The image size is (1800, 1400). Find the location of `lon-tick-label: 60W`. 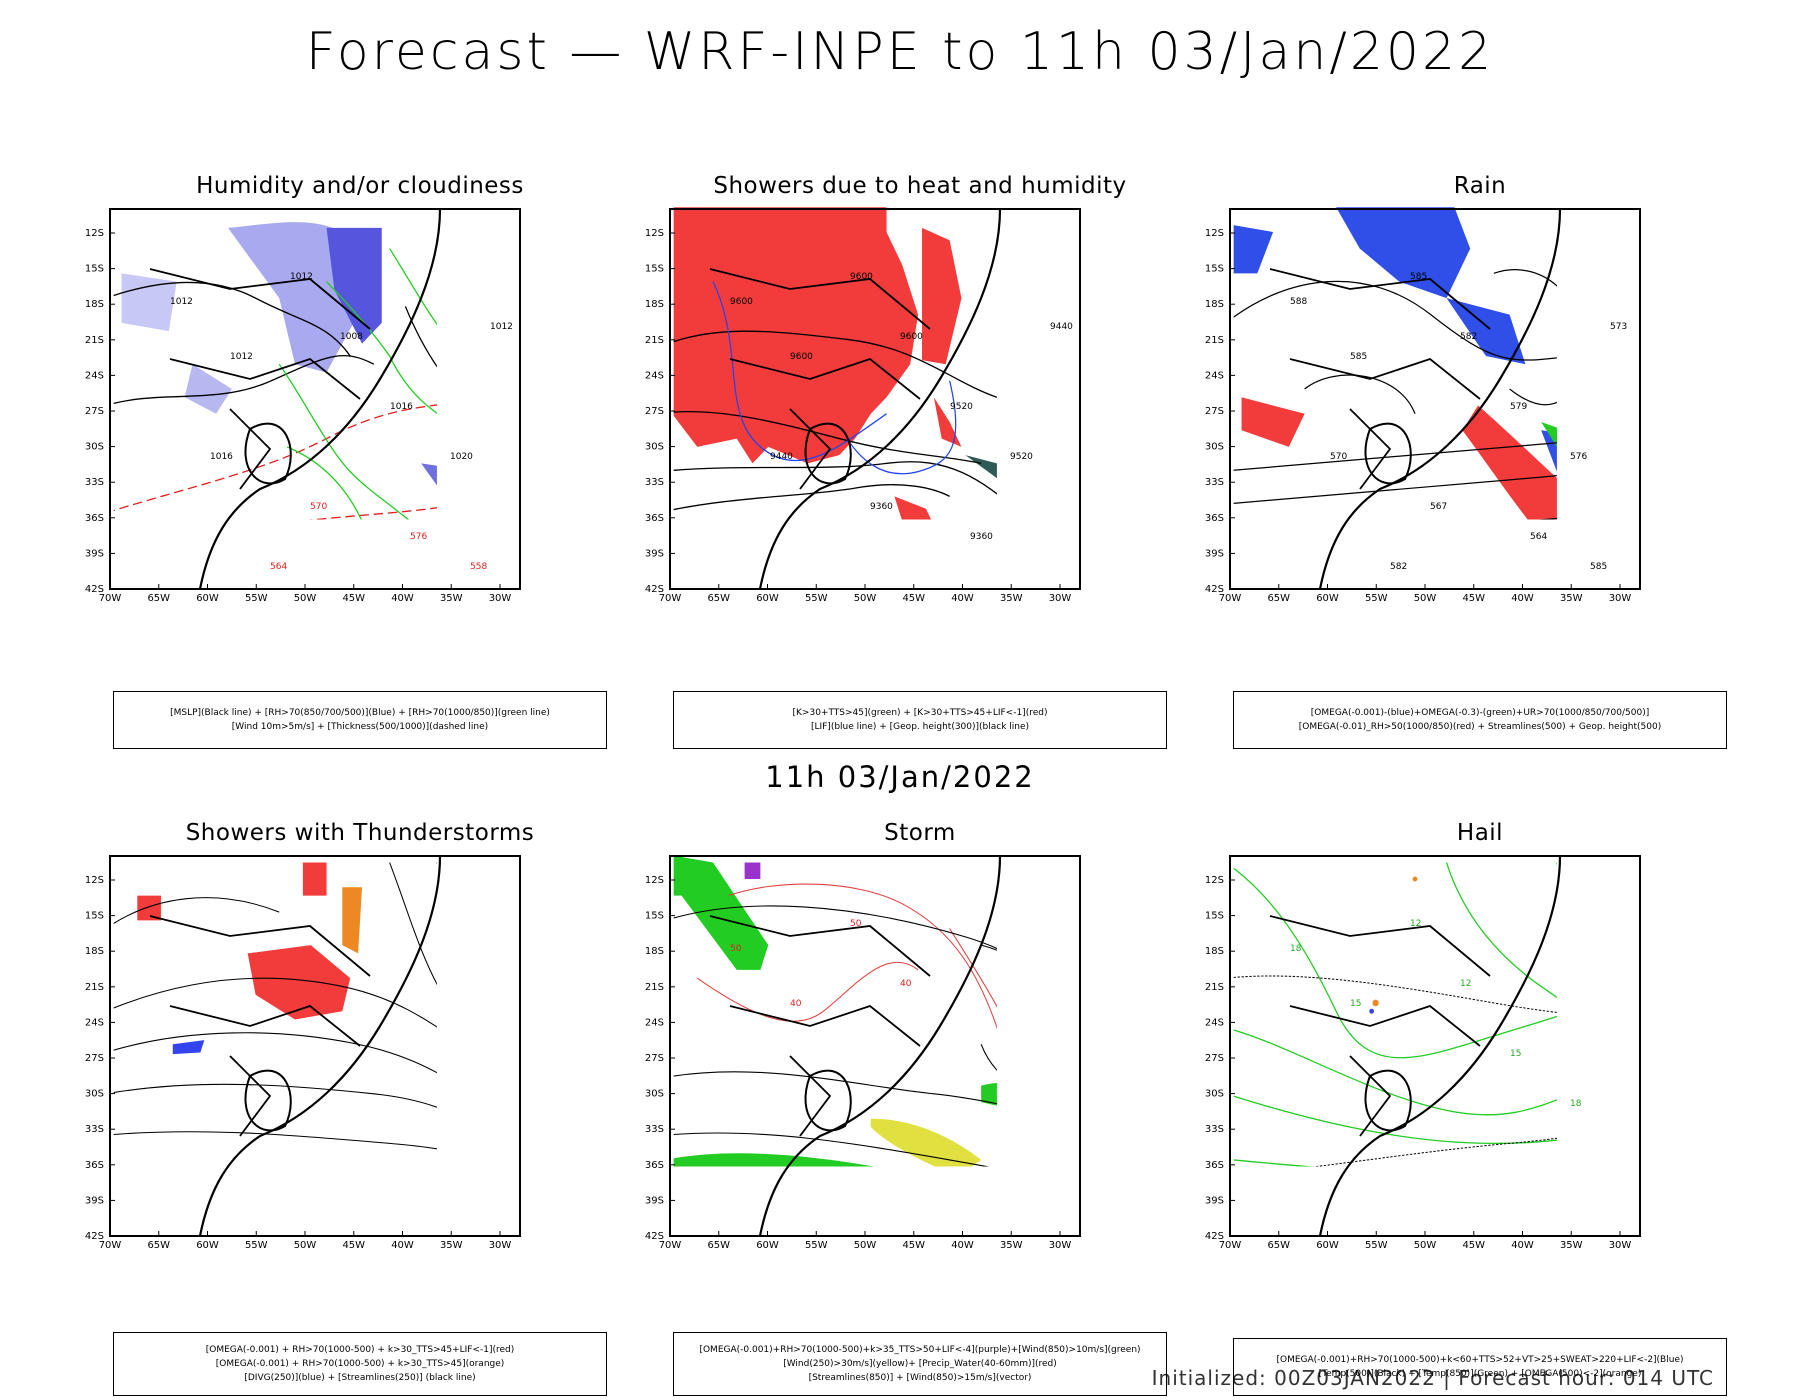

lon-tick-label: 60W is located at coordinates (207, 1245).